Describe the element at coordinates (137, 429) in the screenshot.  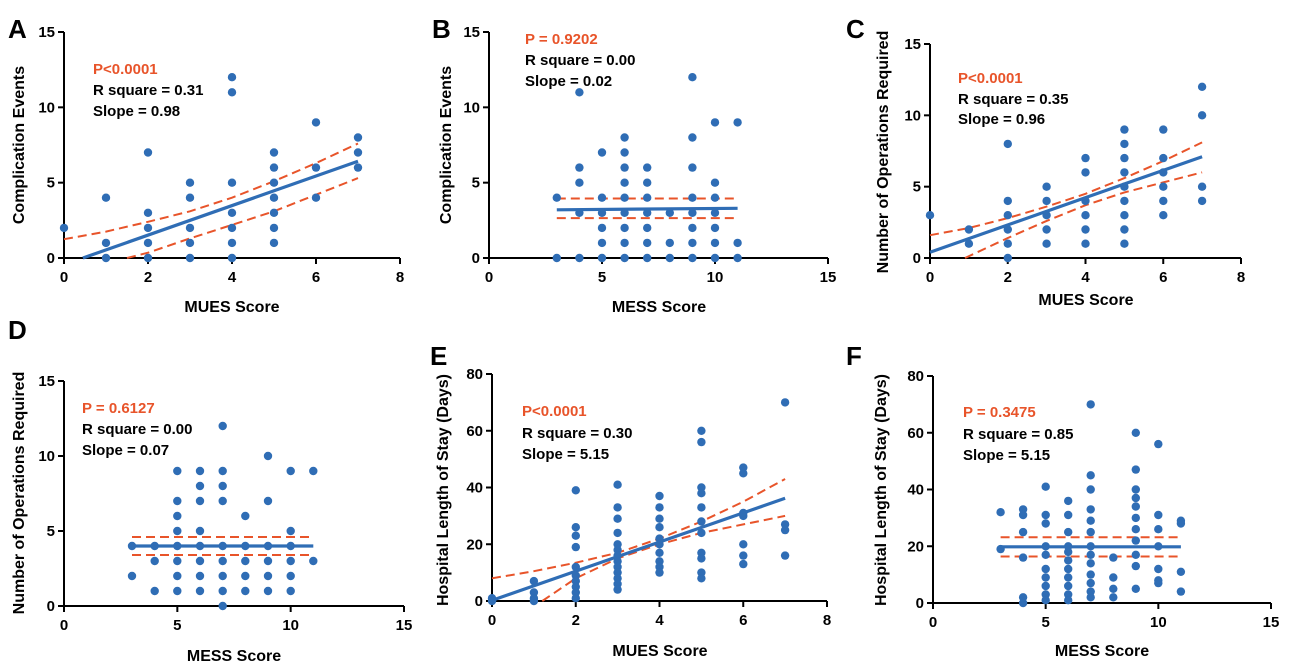
I see `r-square-label: R square = 0.00` at that location.